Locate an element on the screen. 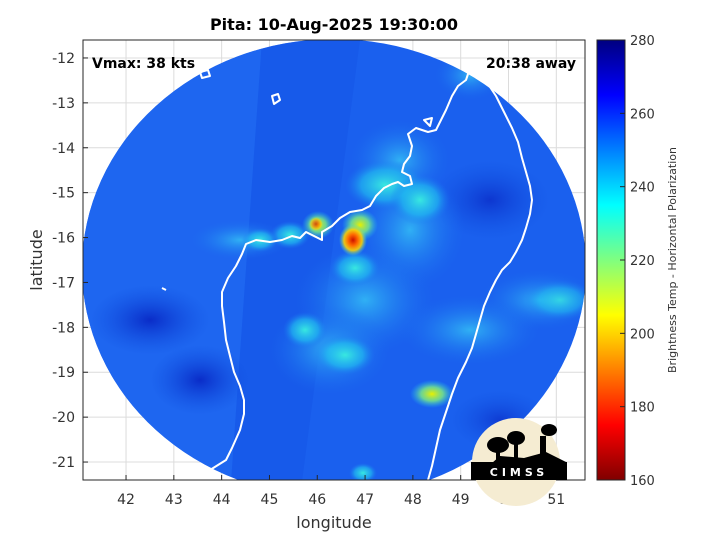  y-tick-label: -21 is located at coordinates (63, 463).